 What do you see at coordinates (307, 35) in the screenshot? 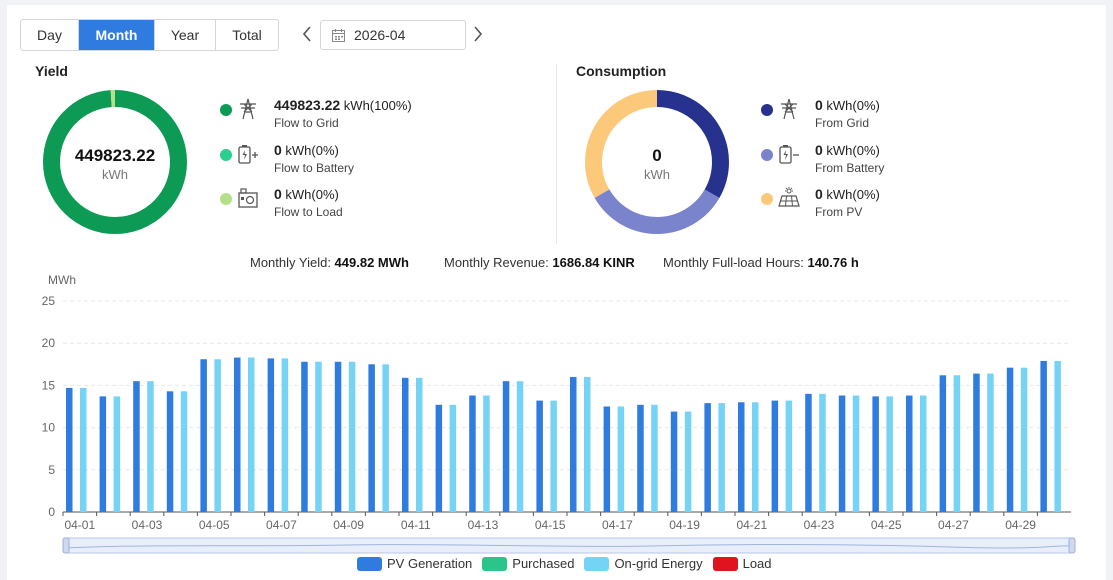
I see `chevron-left-icon` at bounding box center [307, 35].